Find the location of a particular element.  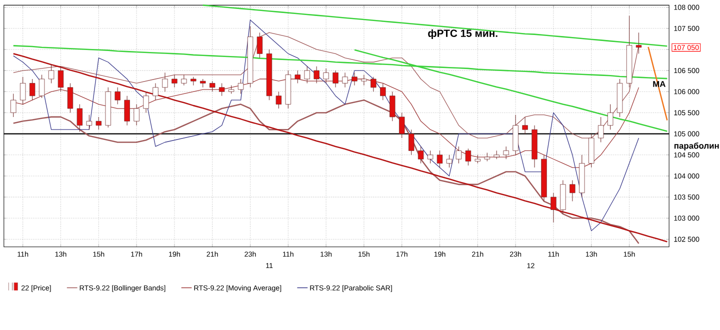

text: параболин is located at coordinates (696, 146).